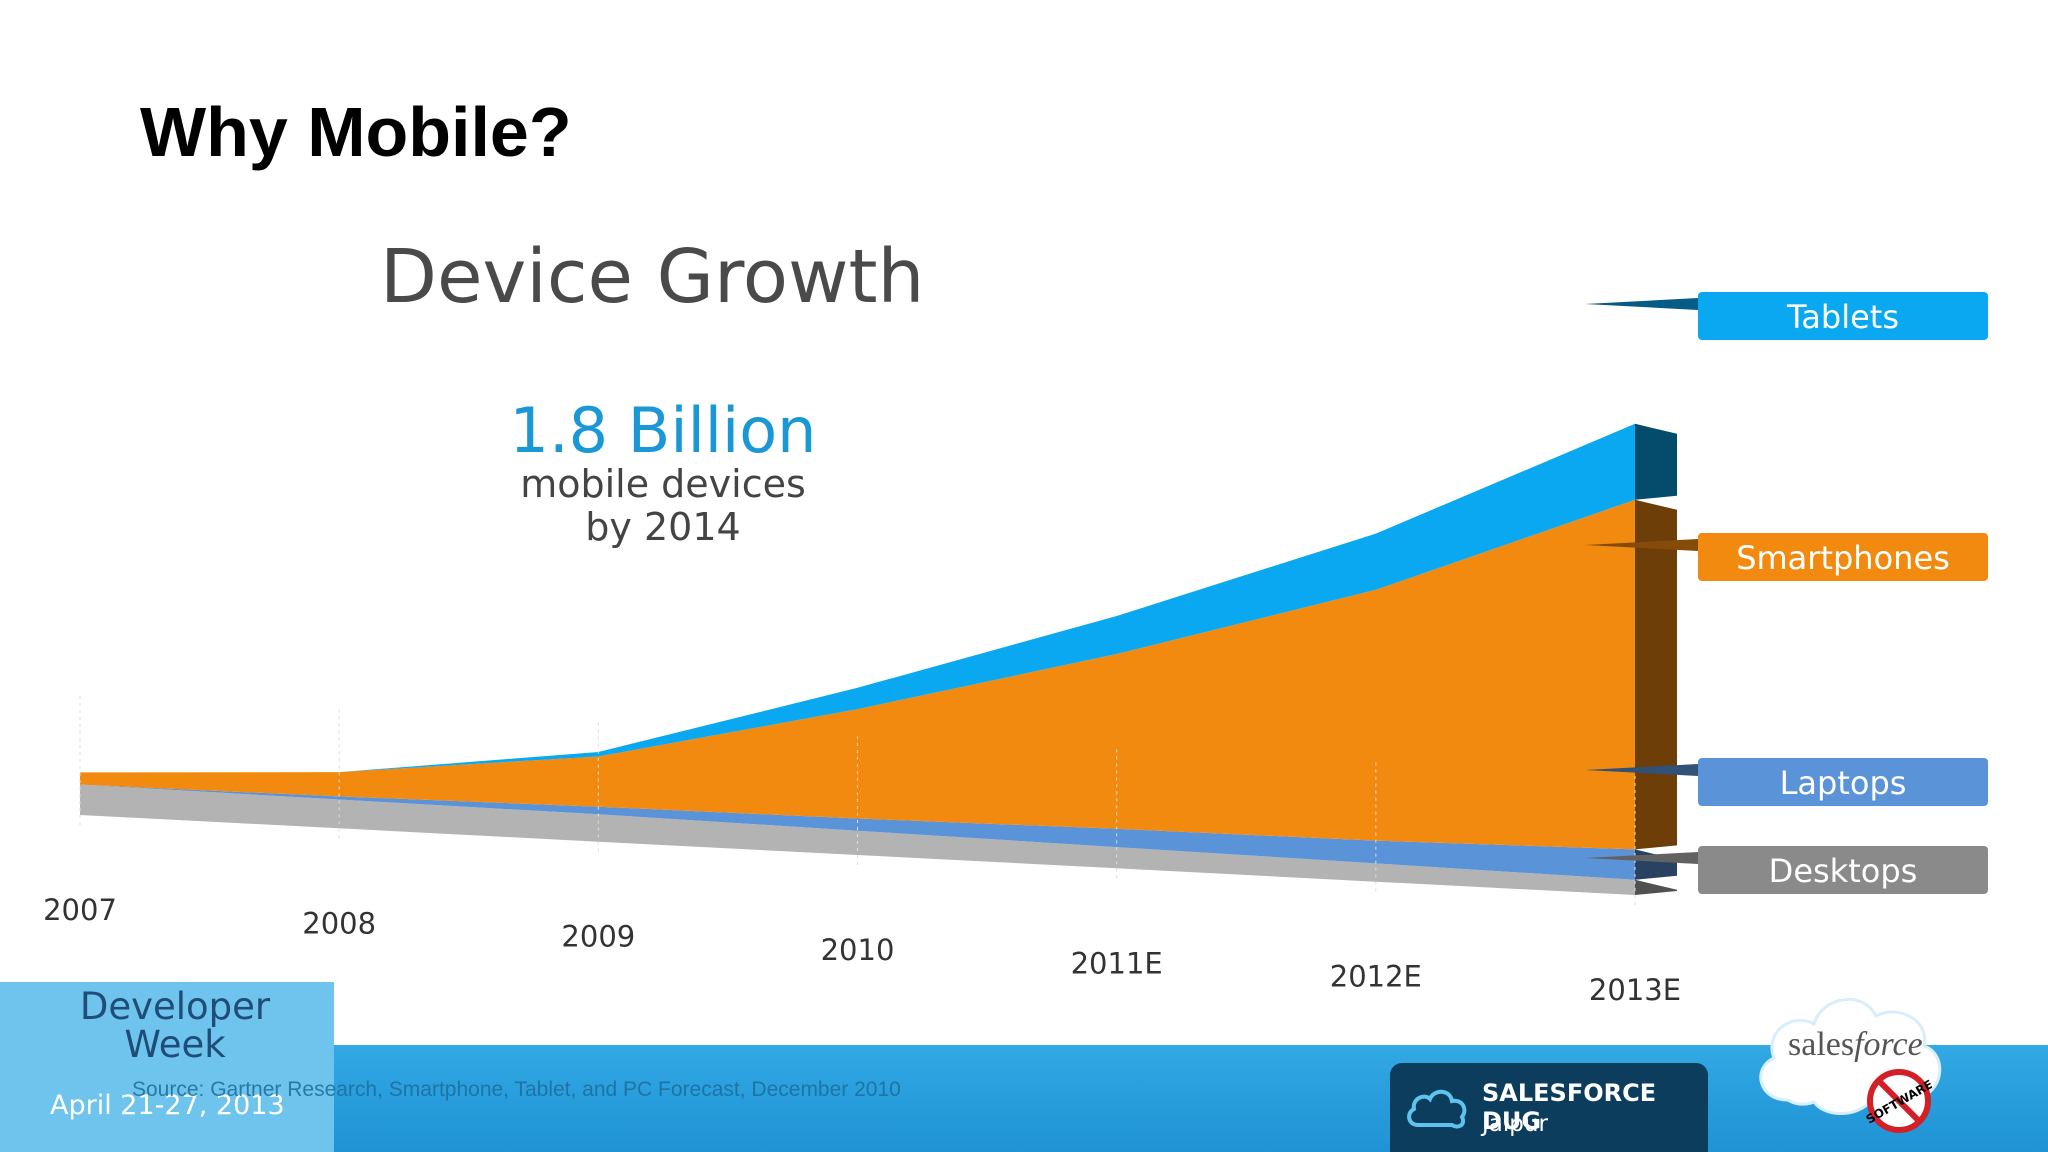  I want to click on area-side-smartphones, so click(1656, 674).